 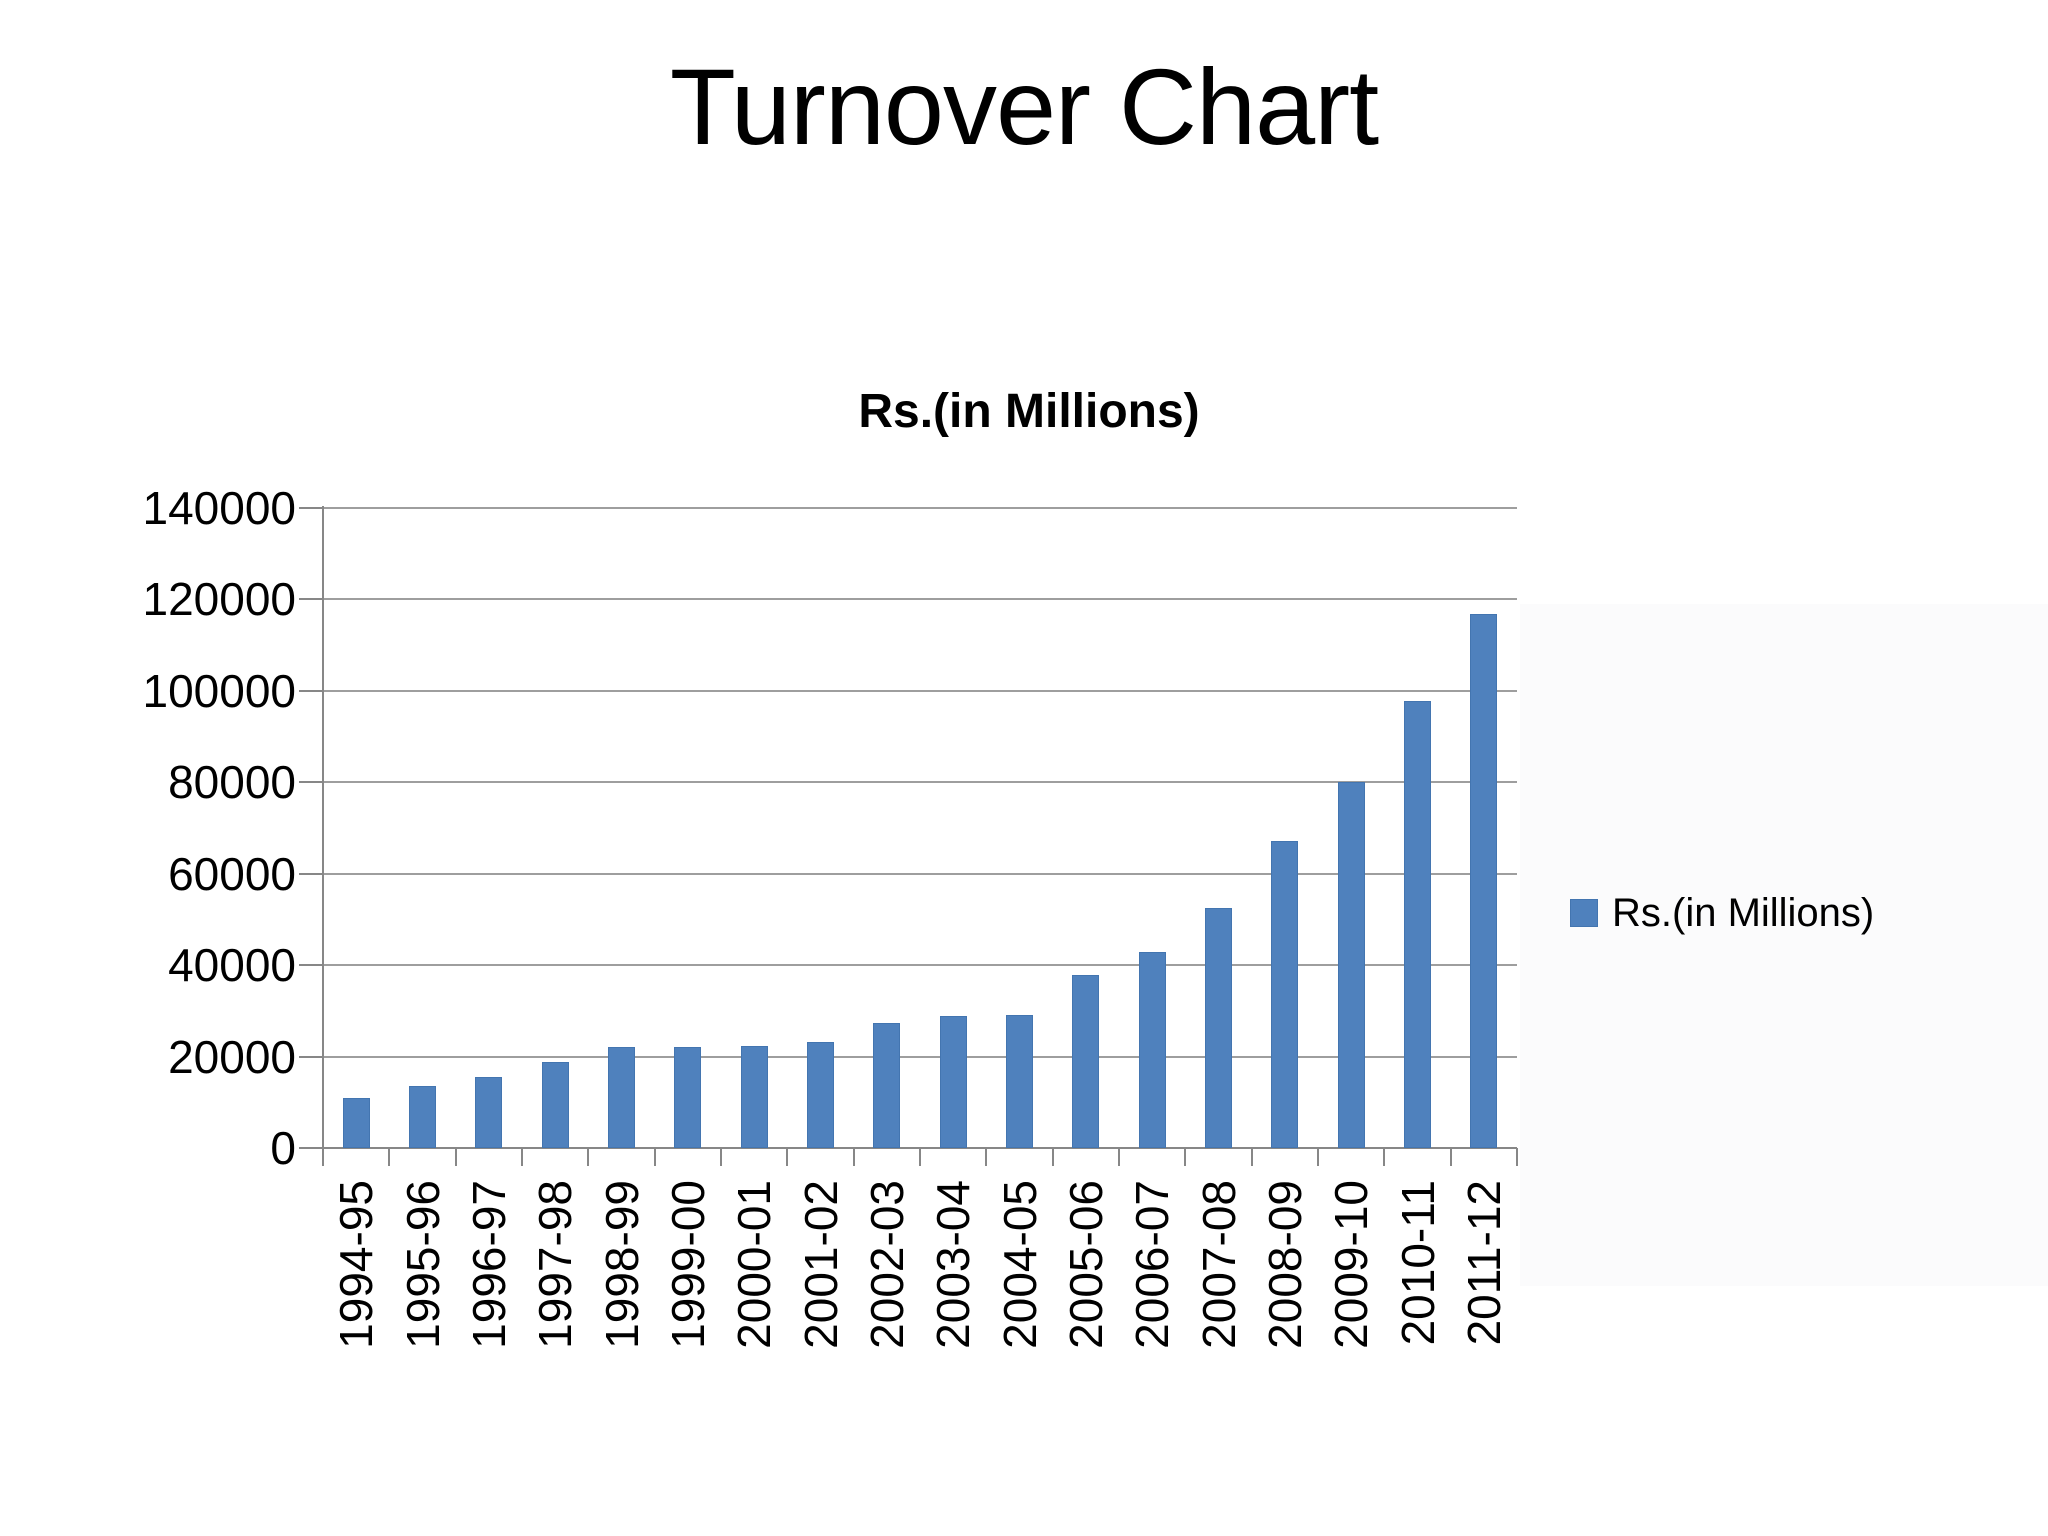 What do you see at coordinates (1284, 1264) in the screenshot?
I see `x-axis-tick-label: 2008-09` at bounding box center [1284, 1264].